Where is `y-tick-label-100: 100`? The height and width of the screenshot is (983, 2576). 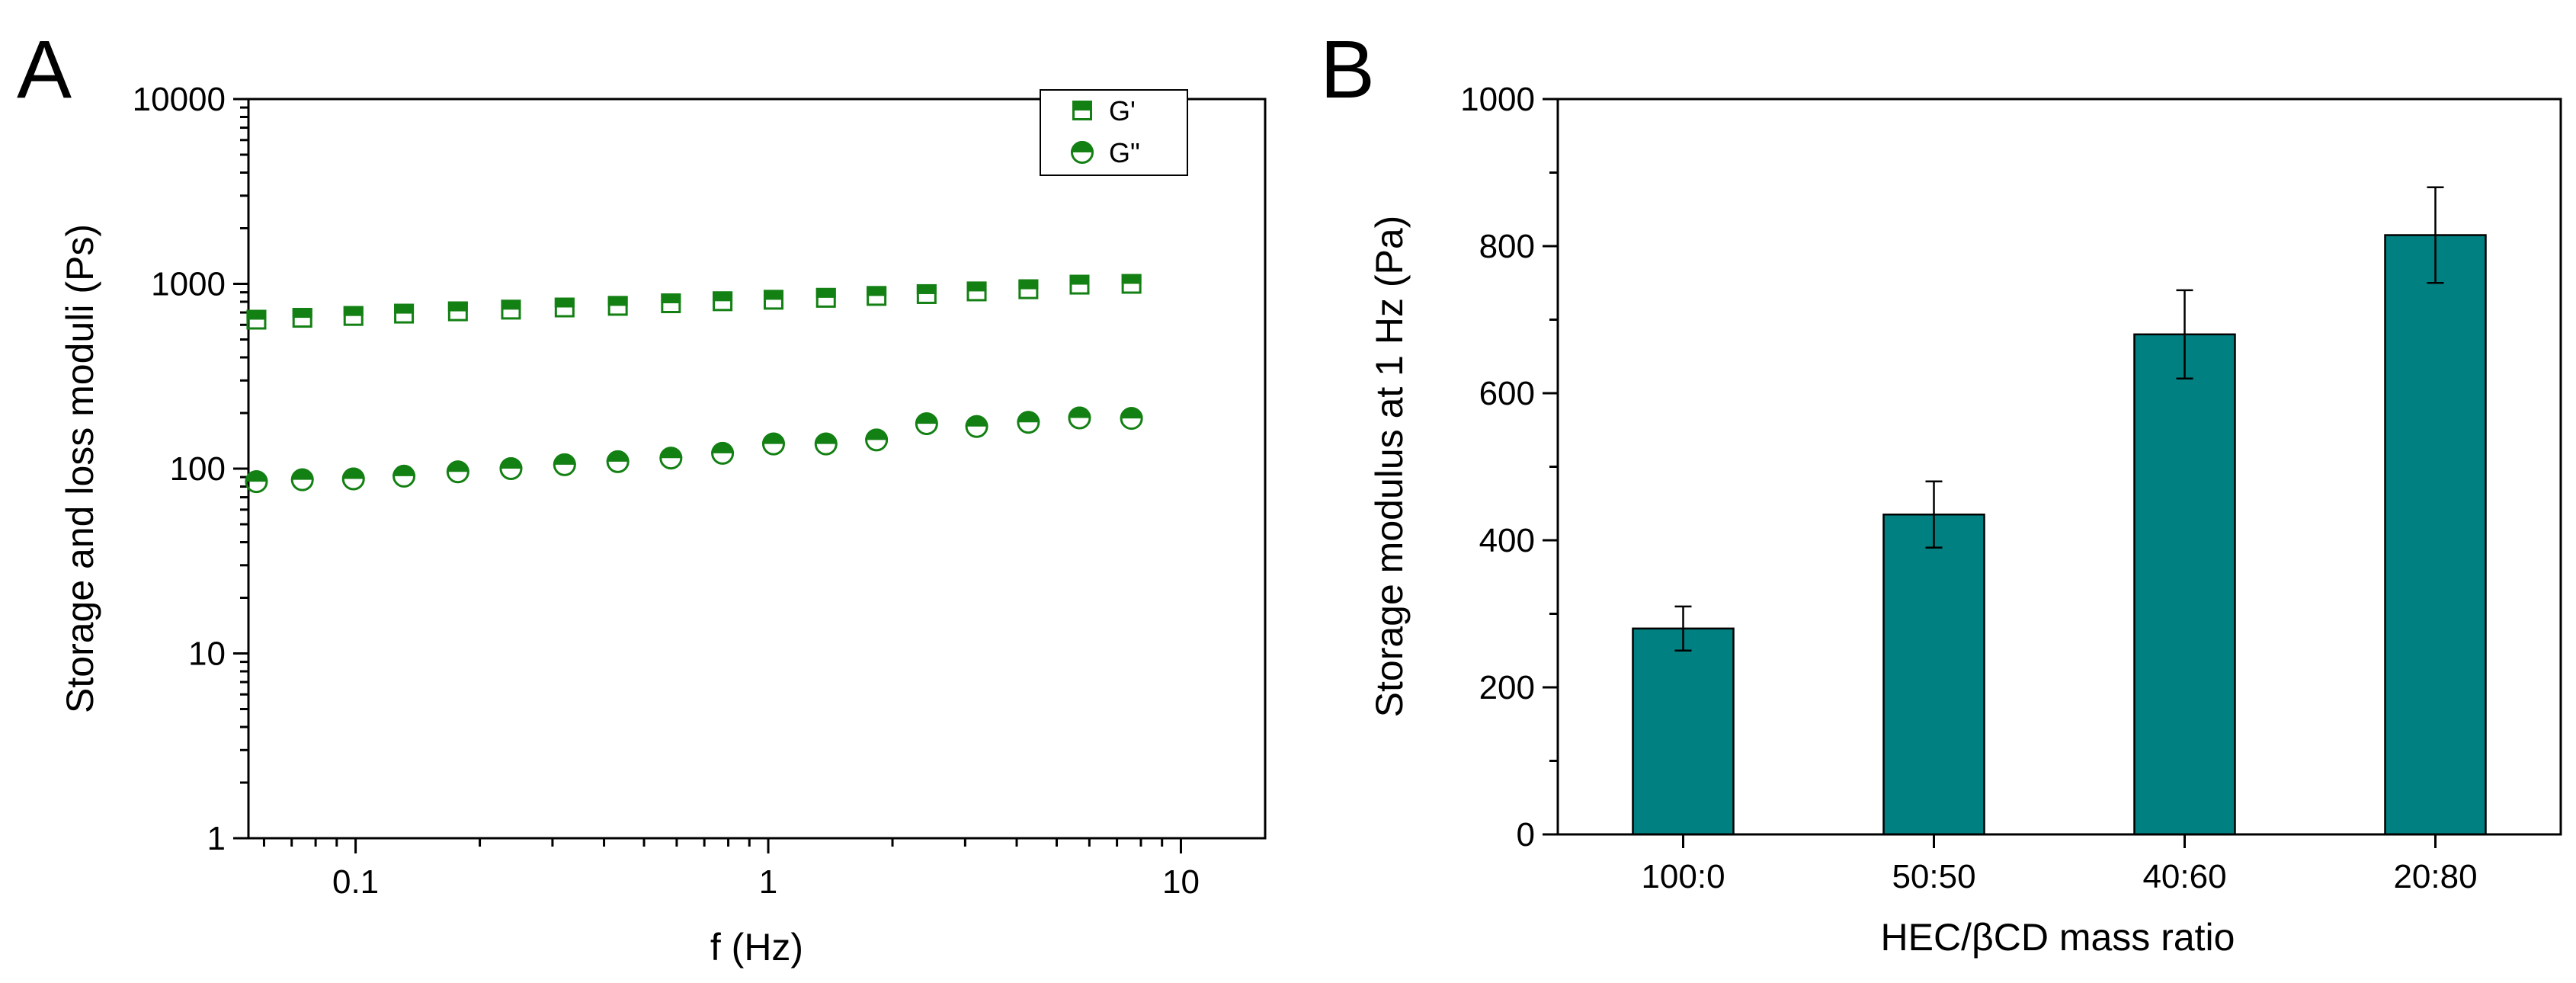
y-tick-label-100: 100 is located at coordinates (198, 469).